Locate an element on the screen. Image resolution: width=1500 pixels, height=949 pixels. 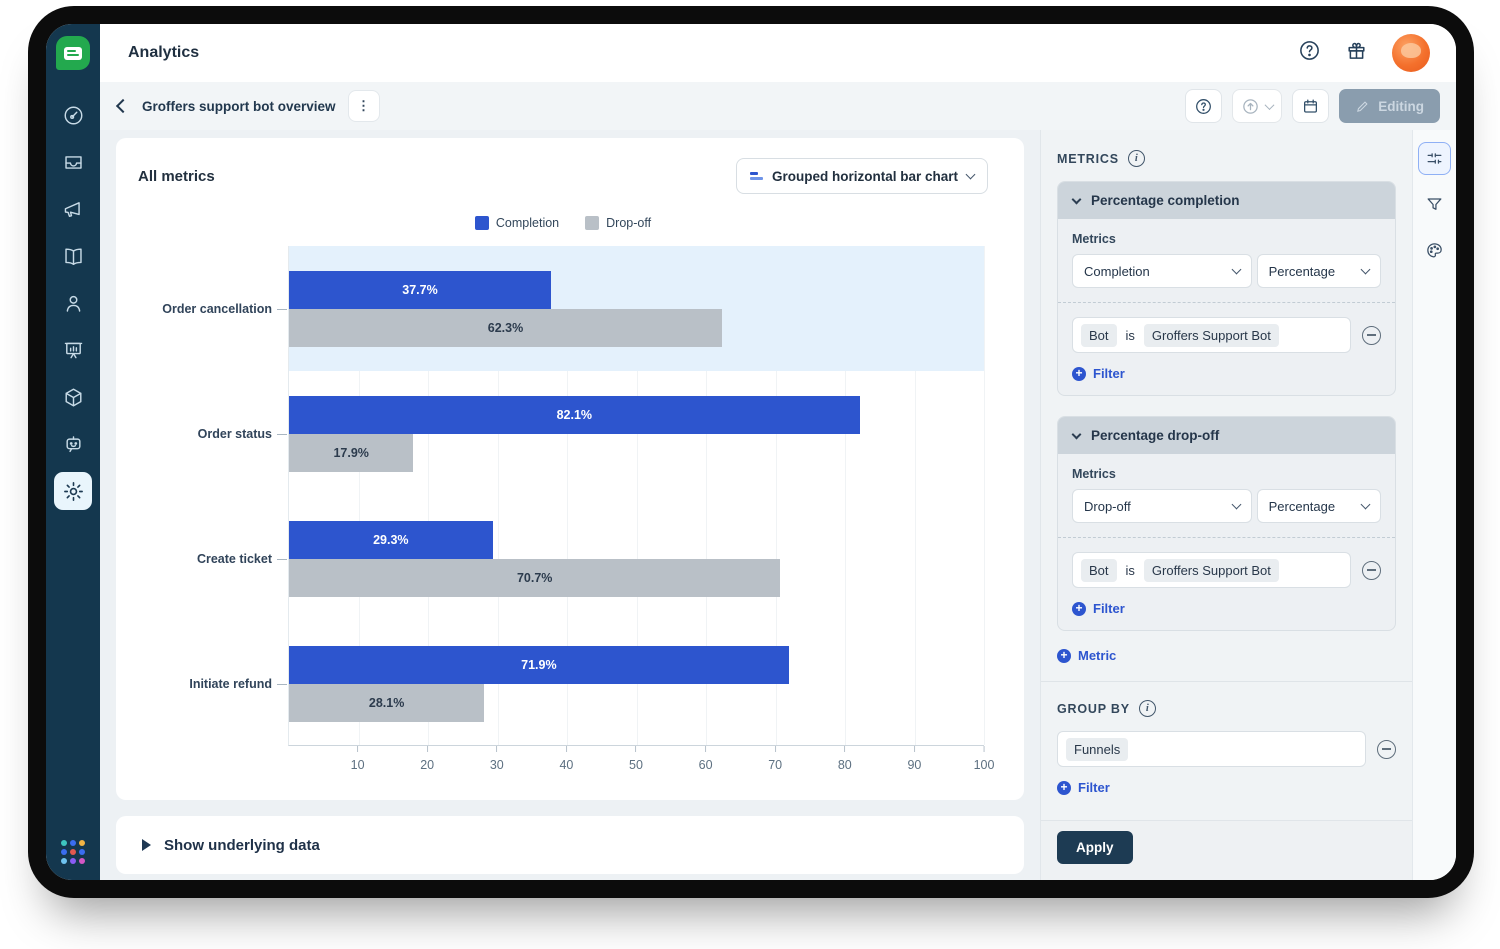
settings-gear-icon is located at coordinates (73, 491).